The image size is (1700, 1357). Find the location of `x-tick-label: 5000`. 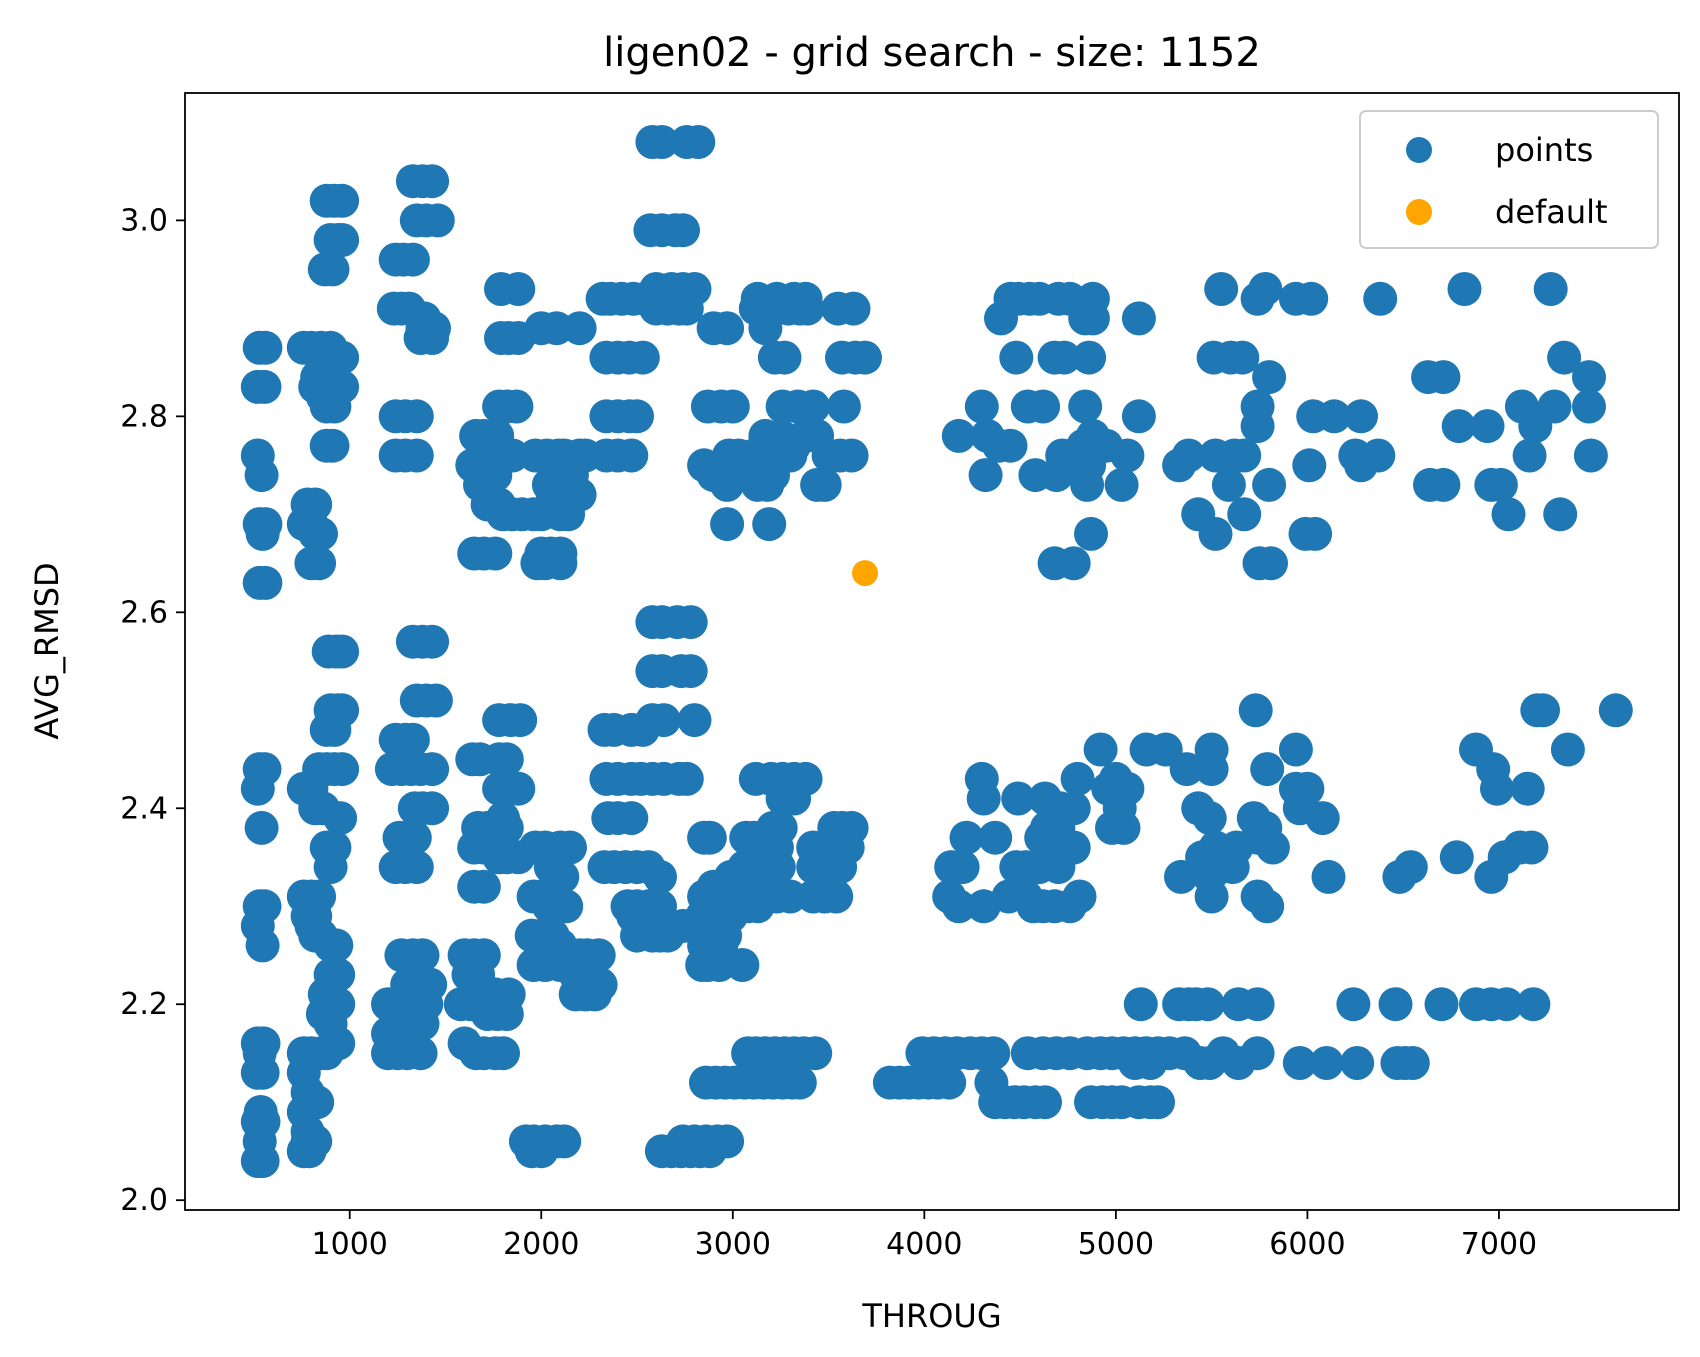

x-tick-label: 5000 is located at coordinates (1116, 1244).